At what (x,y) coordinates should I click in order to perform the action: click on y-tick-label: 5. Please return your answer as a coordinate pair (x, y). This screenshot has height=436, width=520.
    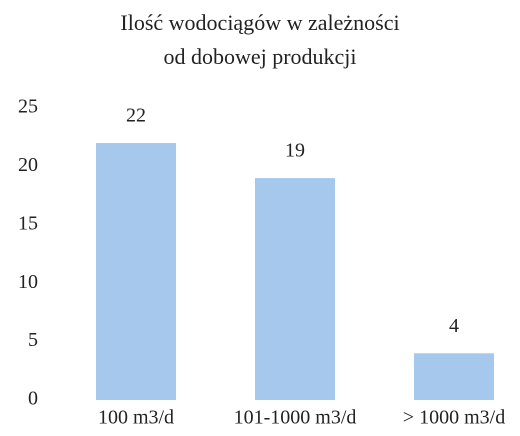
    Looking at the image, I should click on (33, 340).